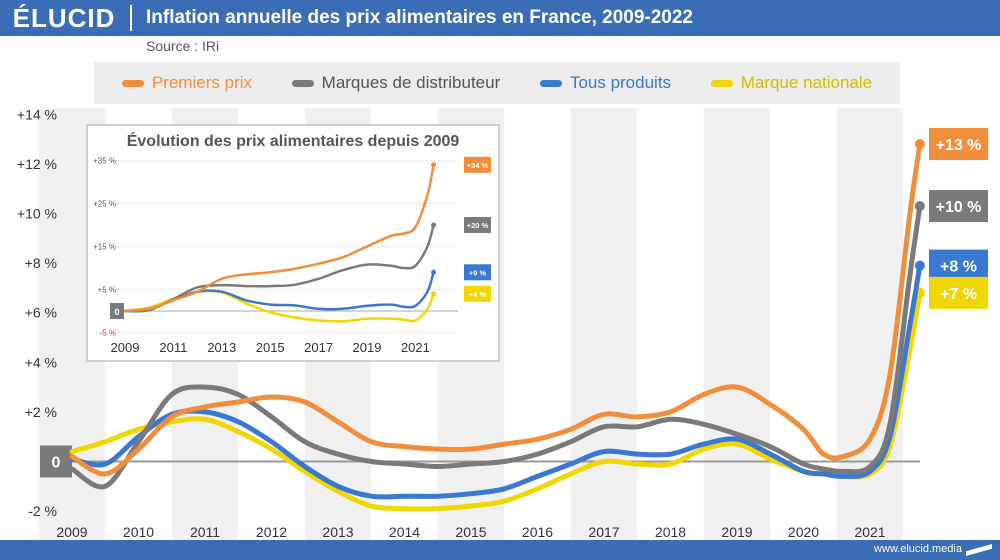 The image size is (1000, 560). I want to click on legend-swatch-tous-produits, so click(550, 83).